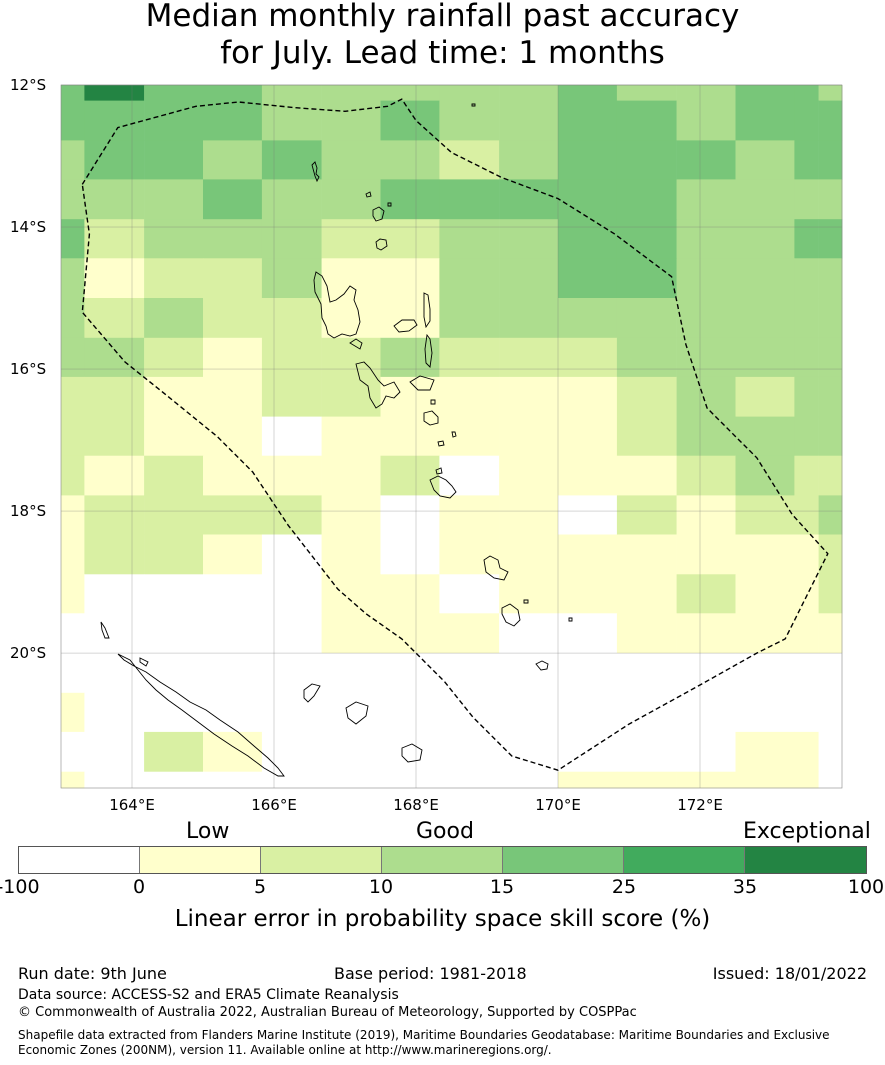  Describe the element at coordinates (442, 860) in the screenshot. I see `colorbar` at that location.